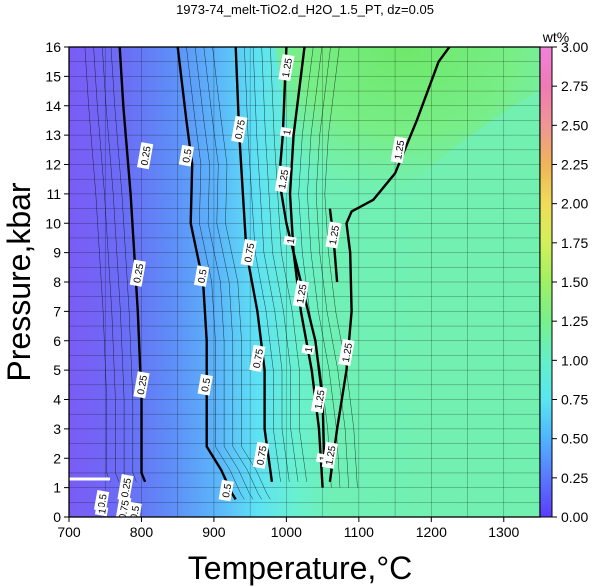 This screenshot has width=608, height=587. I want to click on y-tick-label: 6, so click(57, 341).